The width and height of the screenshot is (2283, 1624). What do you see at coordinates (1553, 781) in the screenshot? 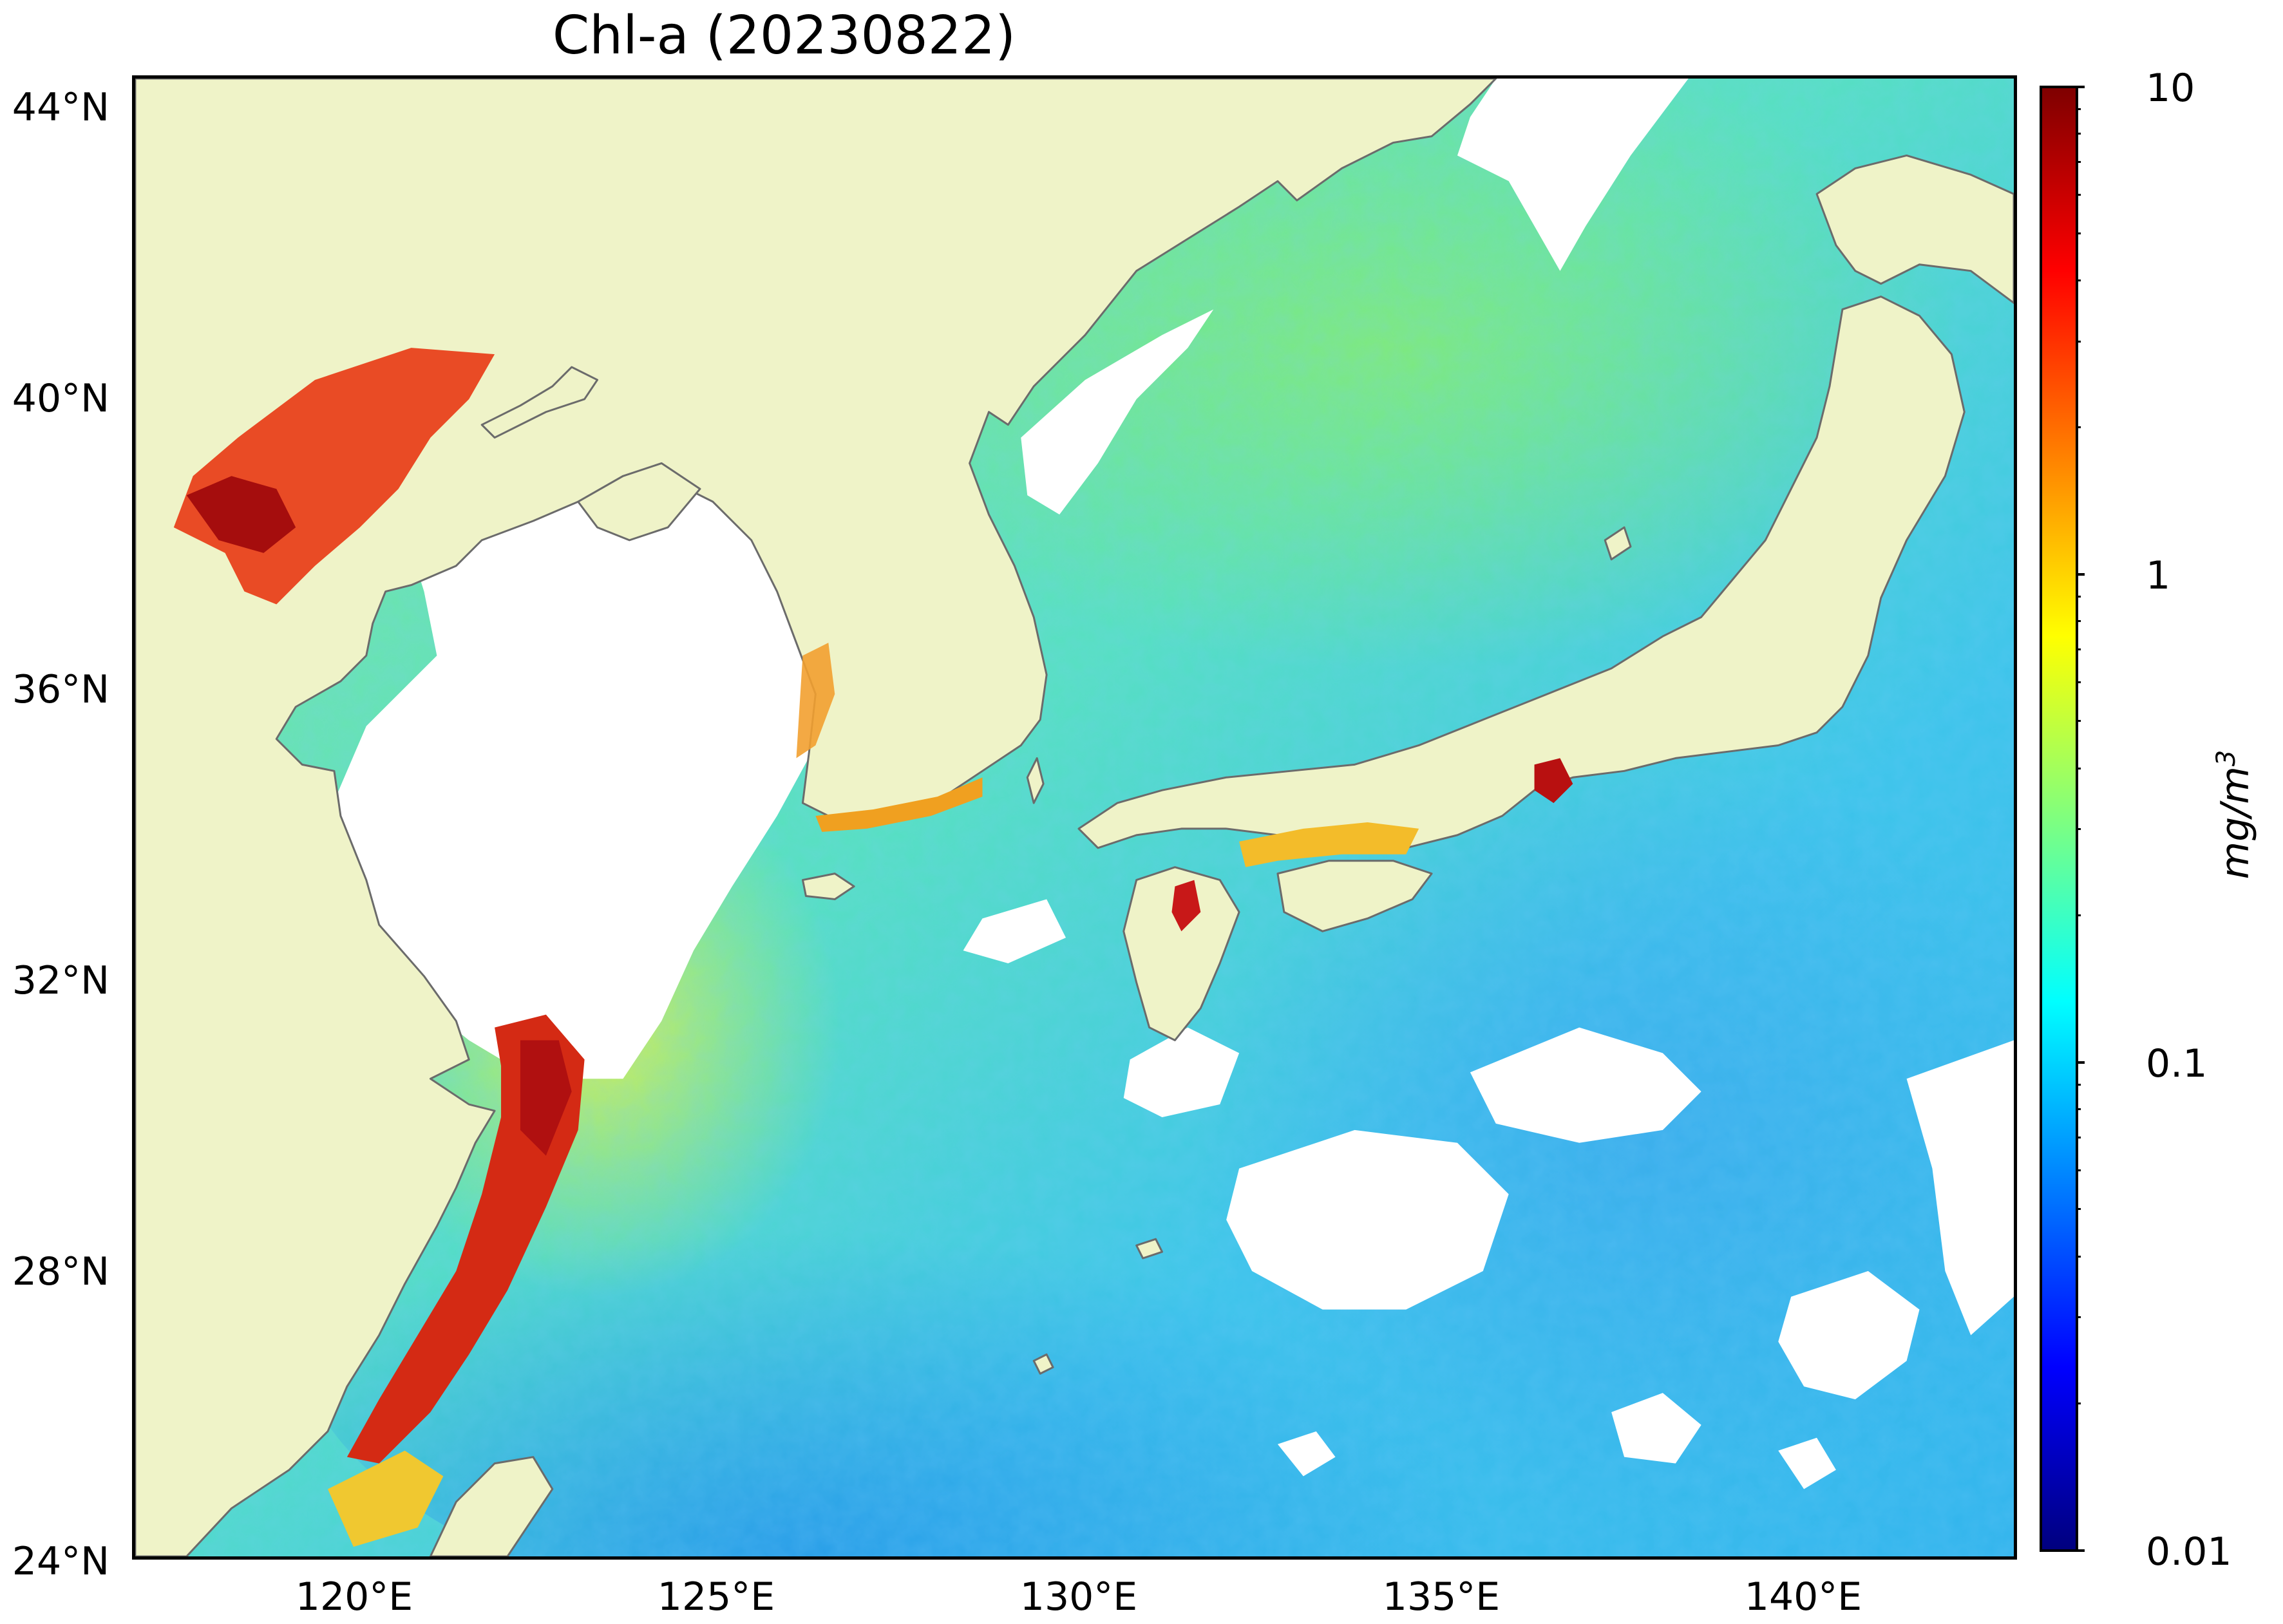
I see `ise-bay` at bounding box center [1553, 781].